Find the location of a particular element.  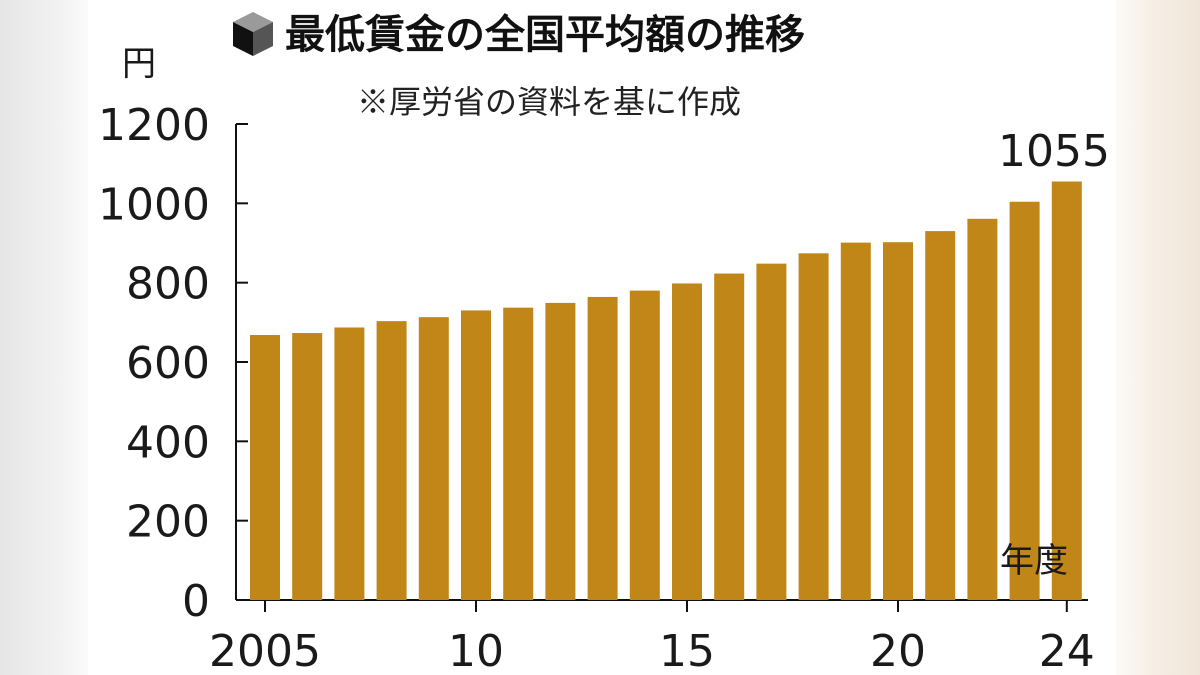

bar-2014 is located at coordinates (644, 445).